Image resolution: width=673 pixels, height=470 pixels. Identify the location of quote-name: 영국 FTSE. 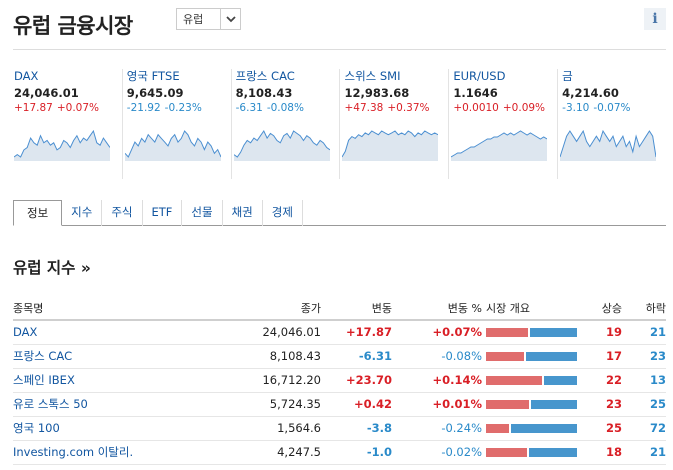
(153, 76).